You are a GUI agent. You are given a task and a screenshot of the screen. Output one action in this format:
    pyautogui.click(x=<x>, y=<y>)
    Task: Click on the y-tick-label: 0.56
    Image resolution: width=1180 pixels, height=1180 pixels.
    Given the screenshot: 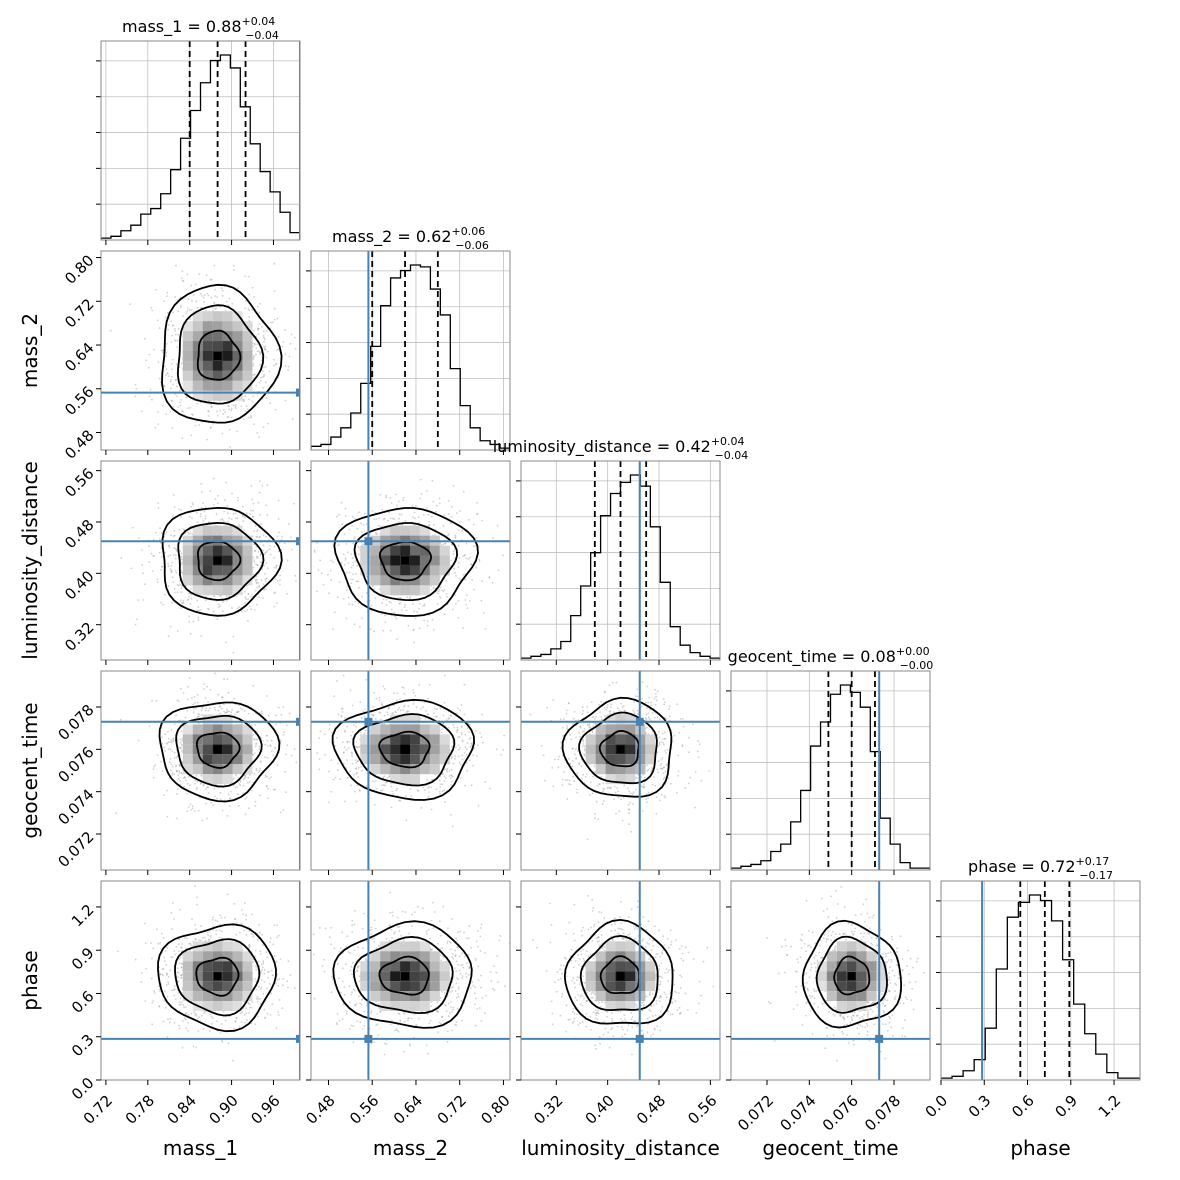 What is the action you would take?
    pyautogui.click(x=79, y=401)
    